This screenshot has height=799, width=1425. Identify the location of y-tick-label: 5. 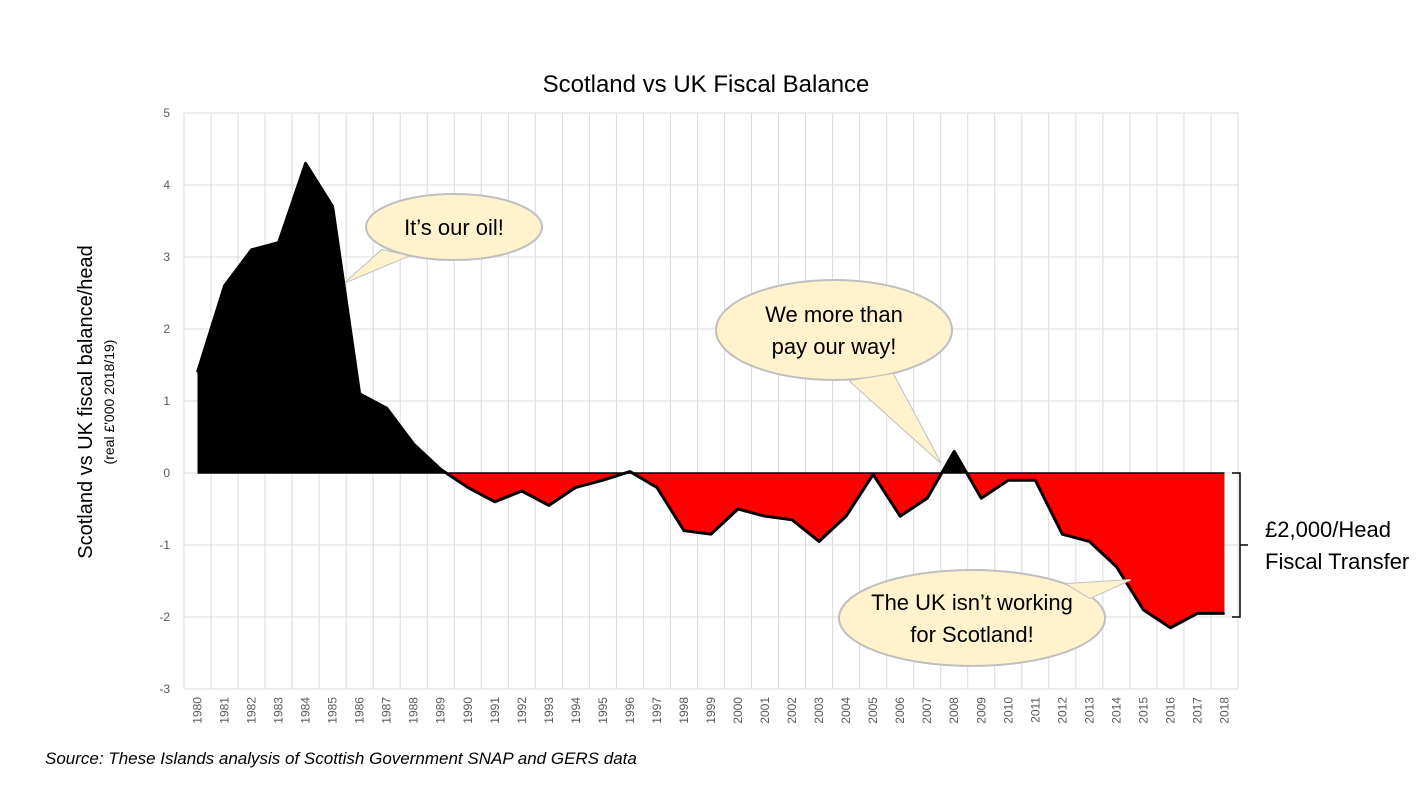
(166, 113).